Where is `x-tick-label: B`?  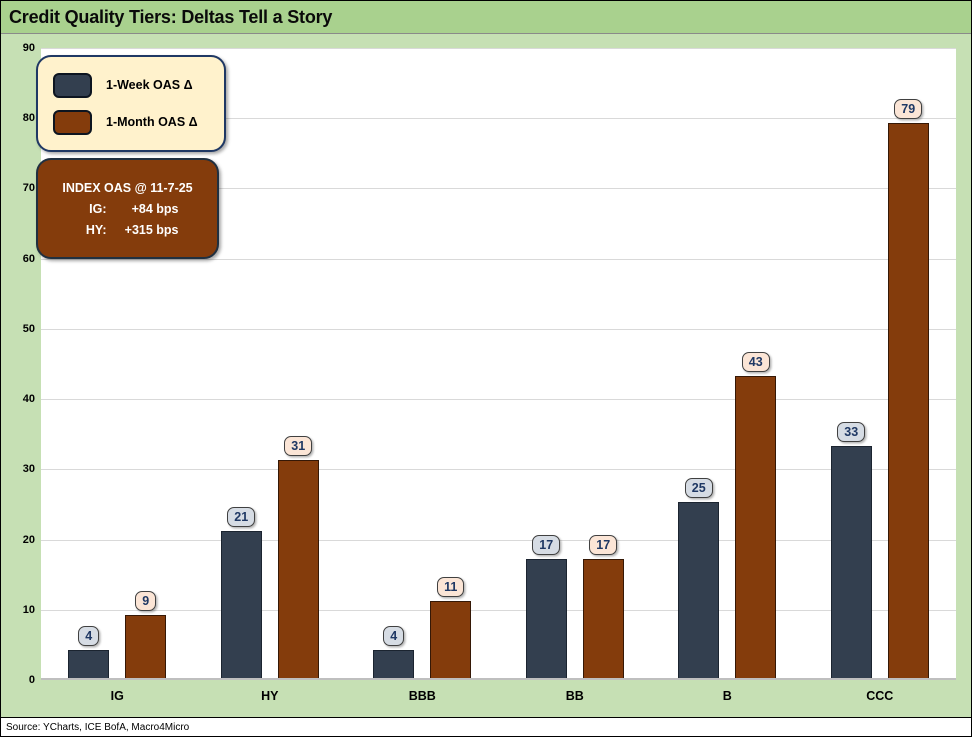 x-tick-label: B is located at coordinates (727, 696).